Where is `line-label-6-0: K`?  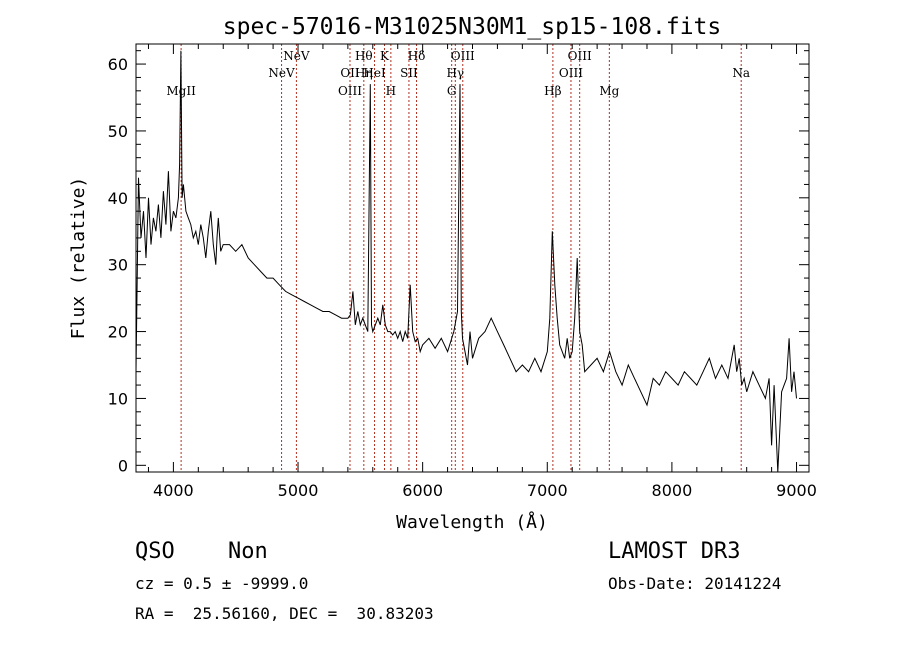 line-label-6-0: K is located at coordinates (385, 56).